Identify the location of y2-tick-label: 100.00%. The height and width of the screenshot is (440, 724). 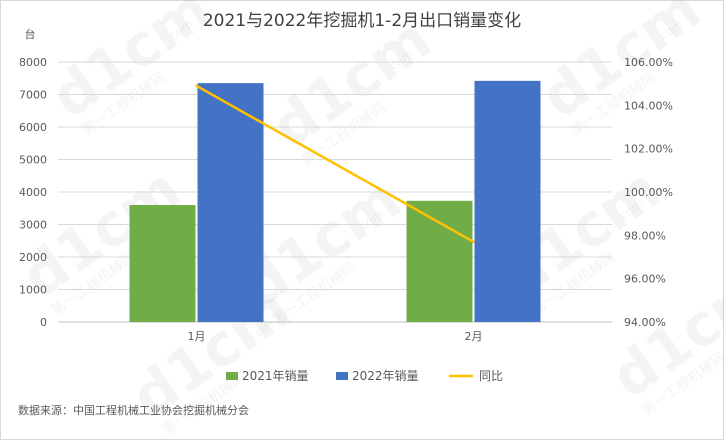
(648, 192).